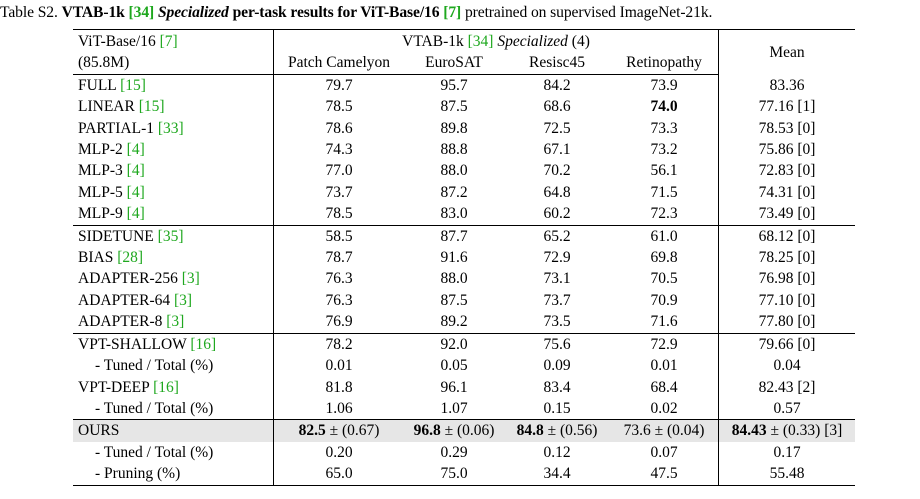 The height and width of the screenshot is (499, 920). What do you see at coordinates (664, 85) in the screenshot?
I see `cell-value: 73.9` at bounding box center [664, 85].